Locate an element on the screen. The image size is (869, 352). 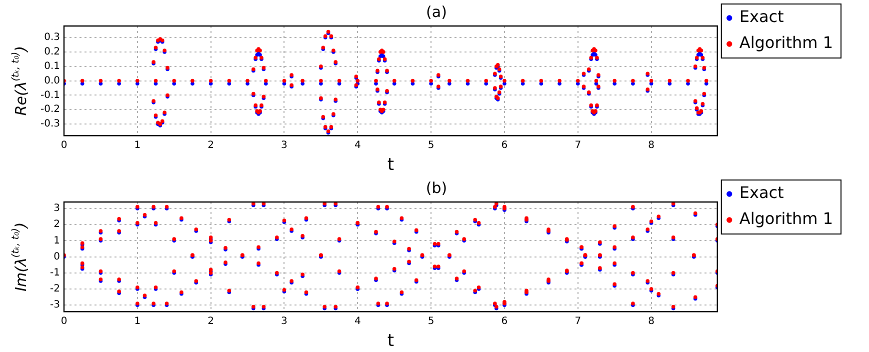
y-tick-label: 0 is located at coordinates (57, 256).